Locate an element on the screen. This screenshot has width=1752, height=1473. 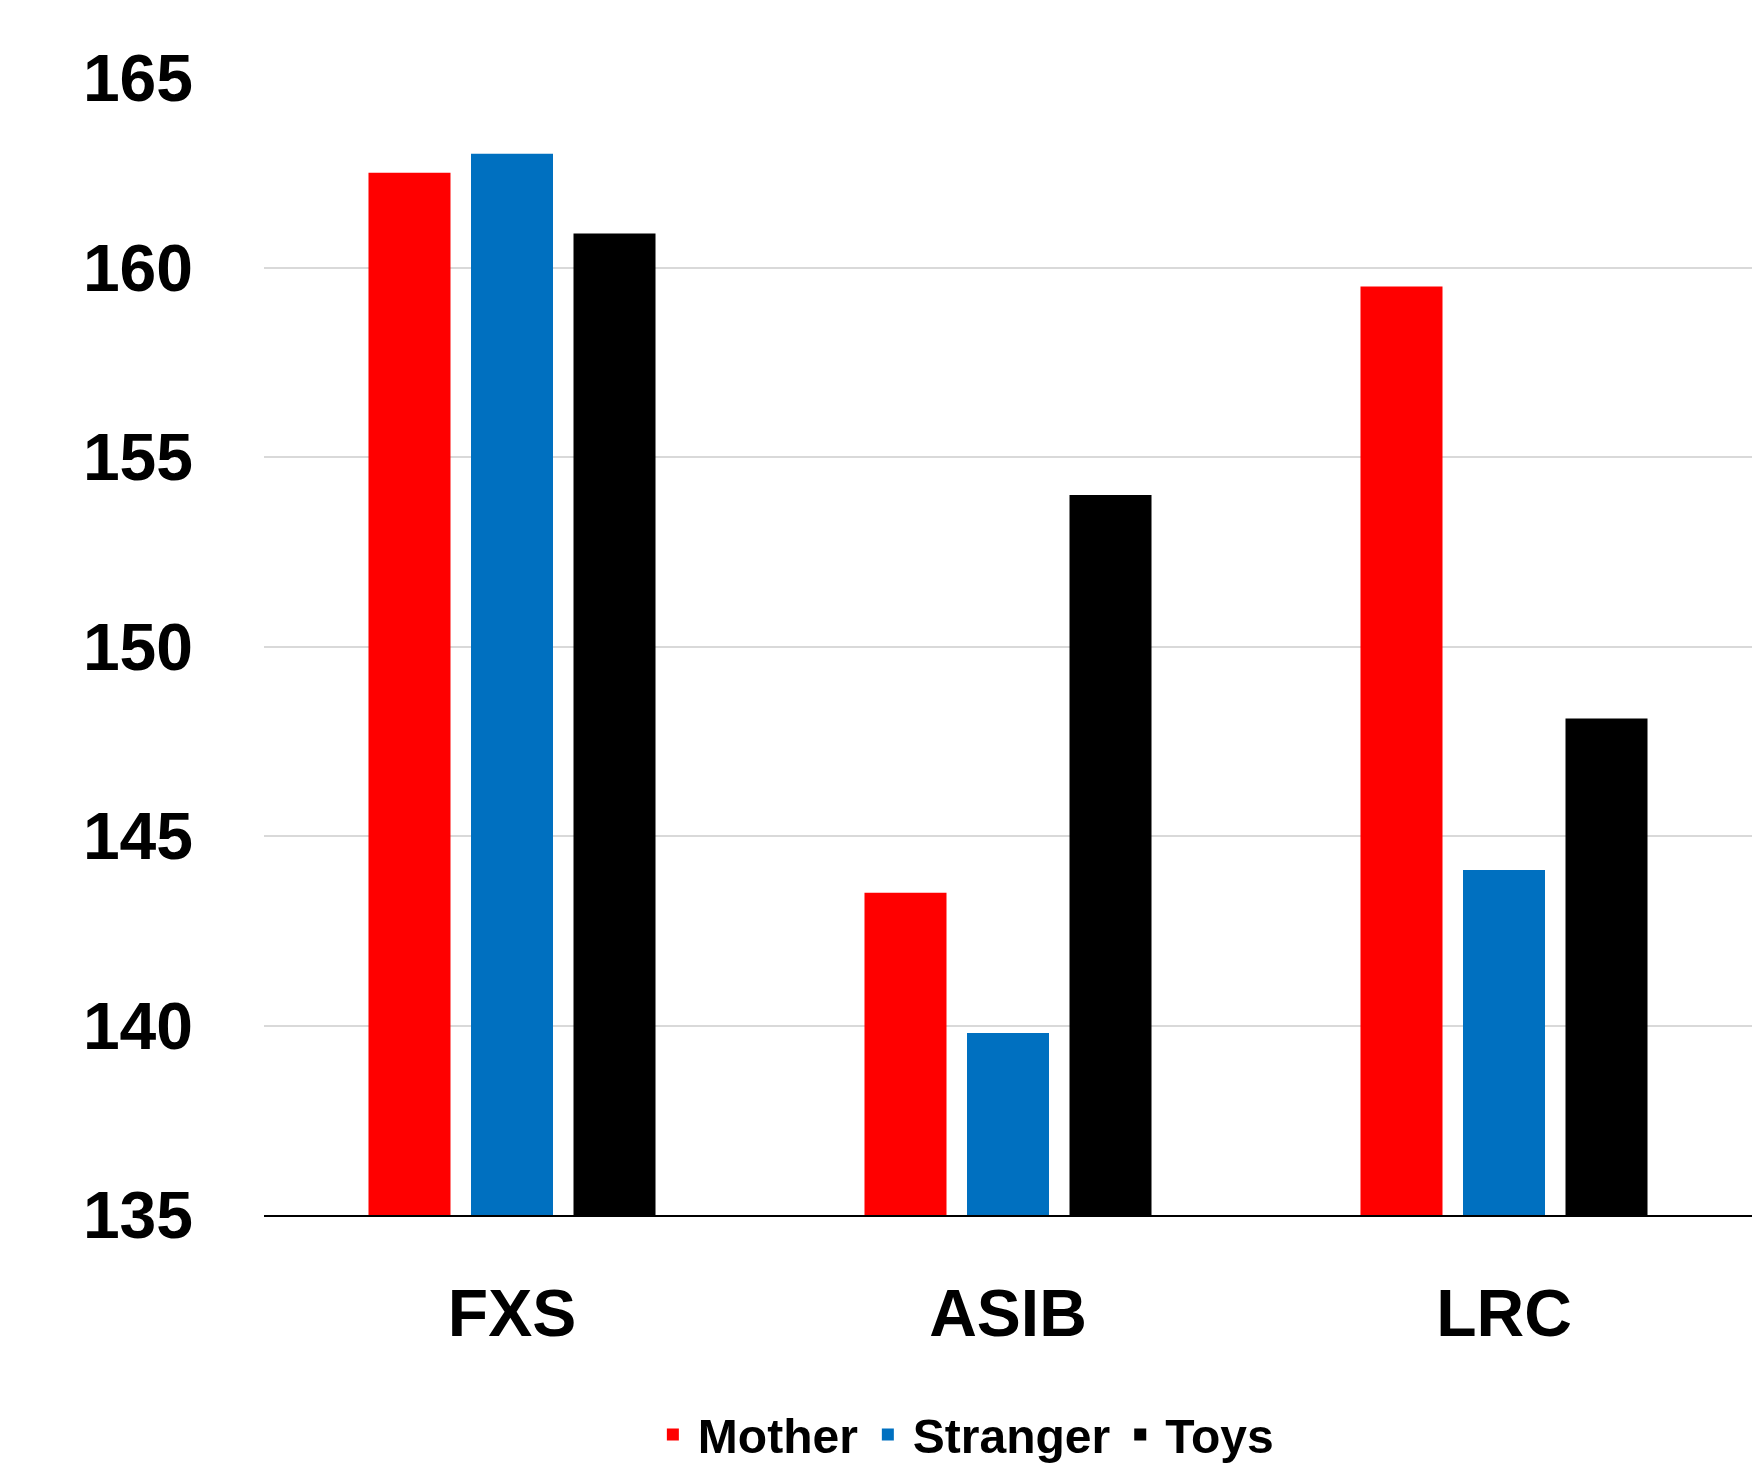
x-tick-label: FXS is located at coordinates (512, 1313).